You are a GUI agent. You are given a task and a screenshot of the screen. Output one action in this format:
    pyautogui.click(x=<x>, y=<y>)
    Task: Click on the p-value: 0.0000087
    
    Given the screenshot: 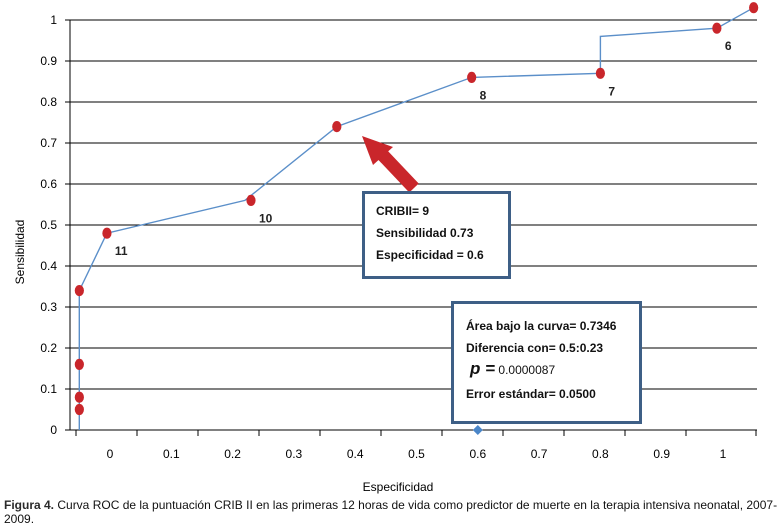 What is the action you would take?
    pyautogui.click(x=527, y=370)
    